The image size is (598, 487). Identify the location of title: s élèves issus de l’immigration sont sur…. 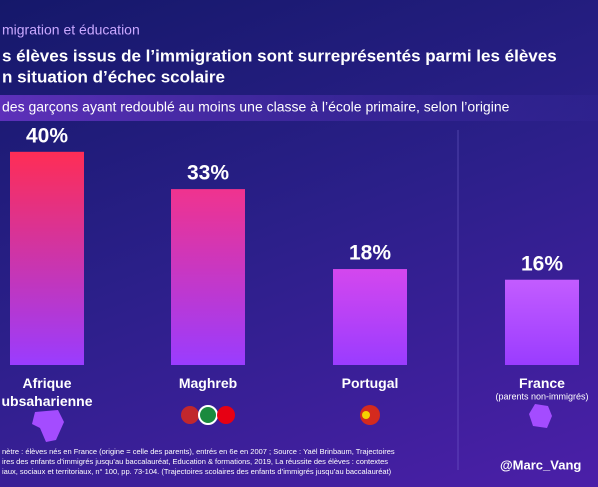
(279, 55).